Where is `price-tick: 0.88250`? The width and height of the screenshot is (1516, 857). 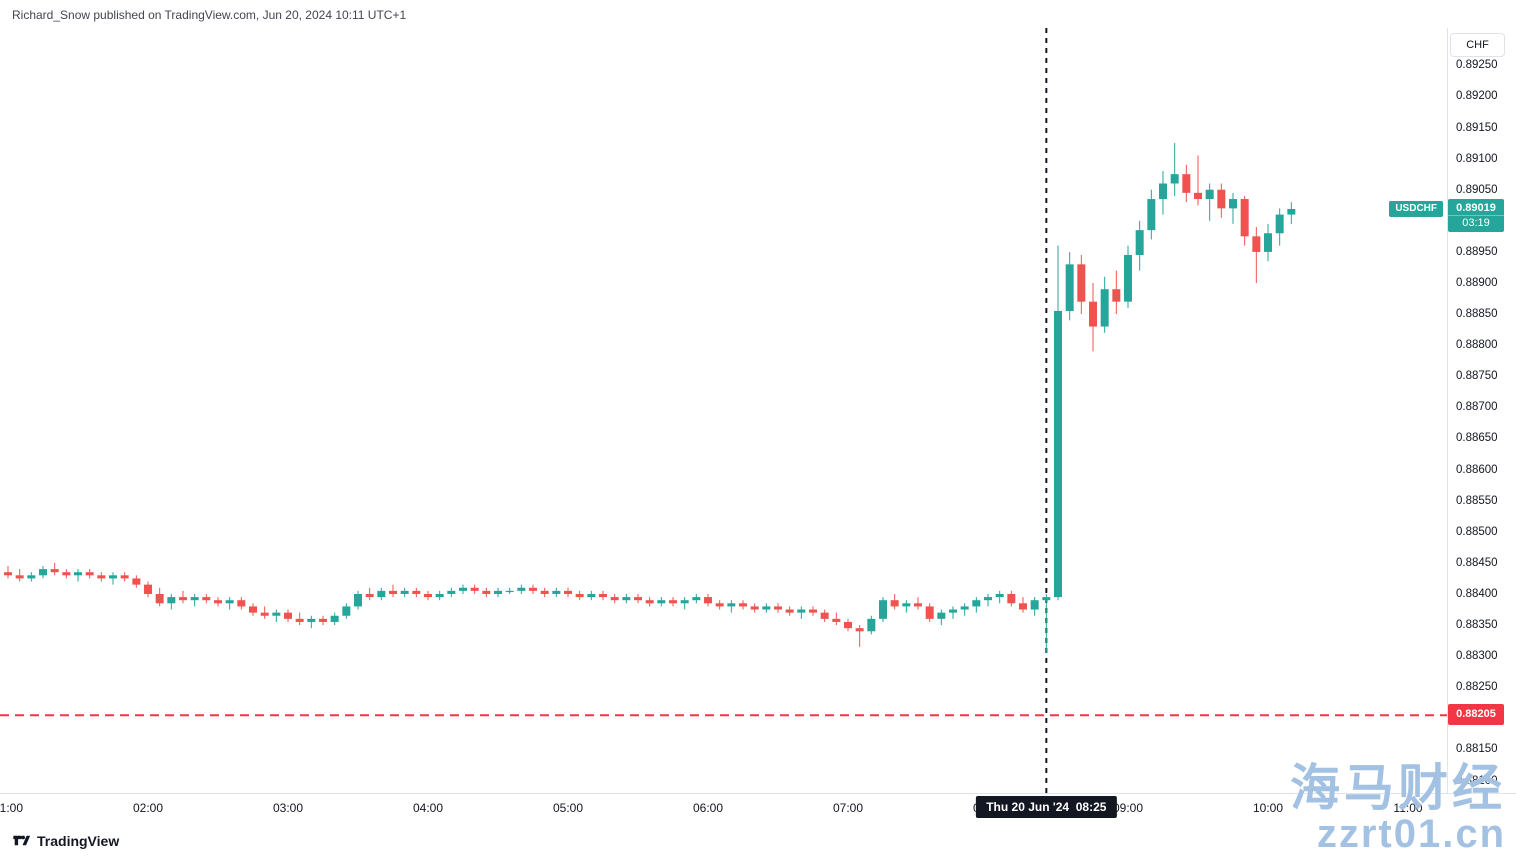 price-tick: 0.88250 is located at coordinates (1477, 687).